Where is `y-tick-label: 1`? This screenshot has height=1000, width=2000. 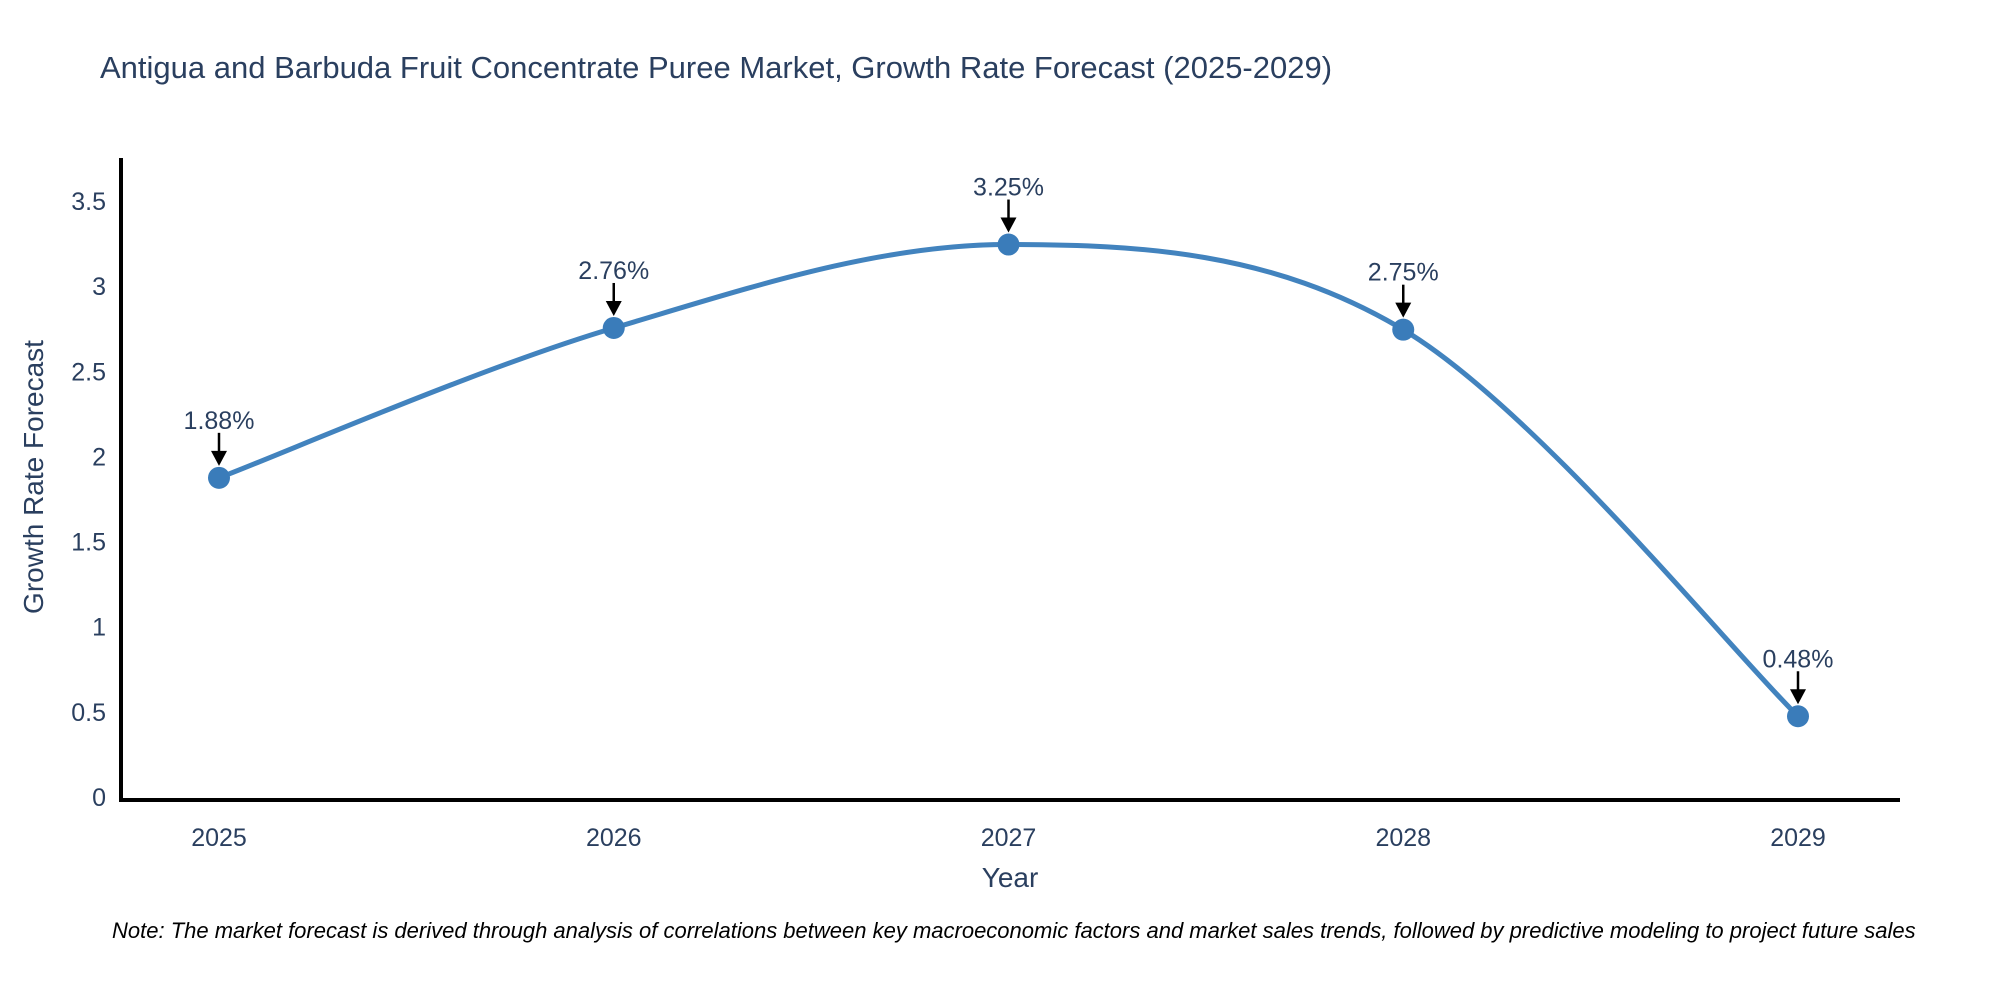 y-tick-label: 1 is located at coordinates (99, 628).